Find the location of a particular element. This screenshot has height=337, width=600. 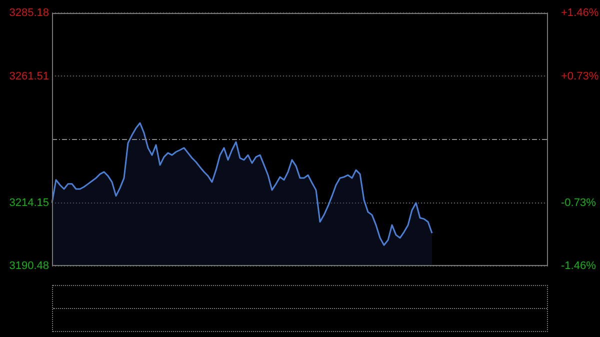

y-tick-label: 3214.15 is located at coordinates (29, 202).